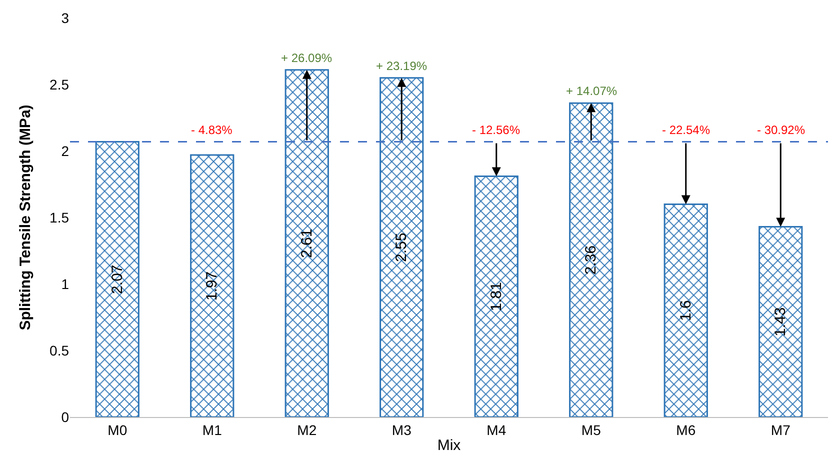 This screenshot has width=838, height=467. I want to click on data-label: 2.07, so click(117, 279).